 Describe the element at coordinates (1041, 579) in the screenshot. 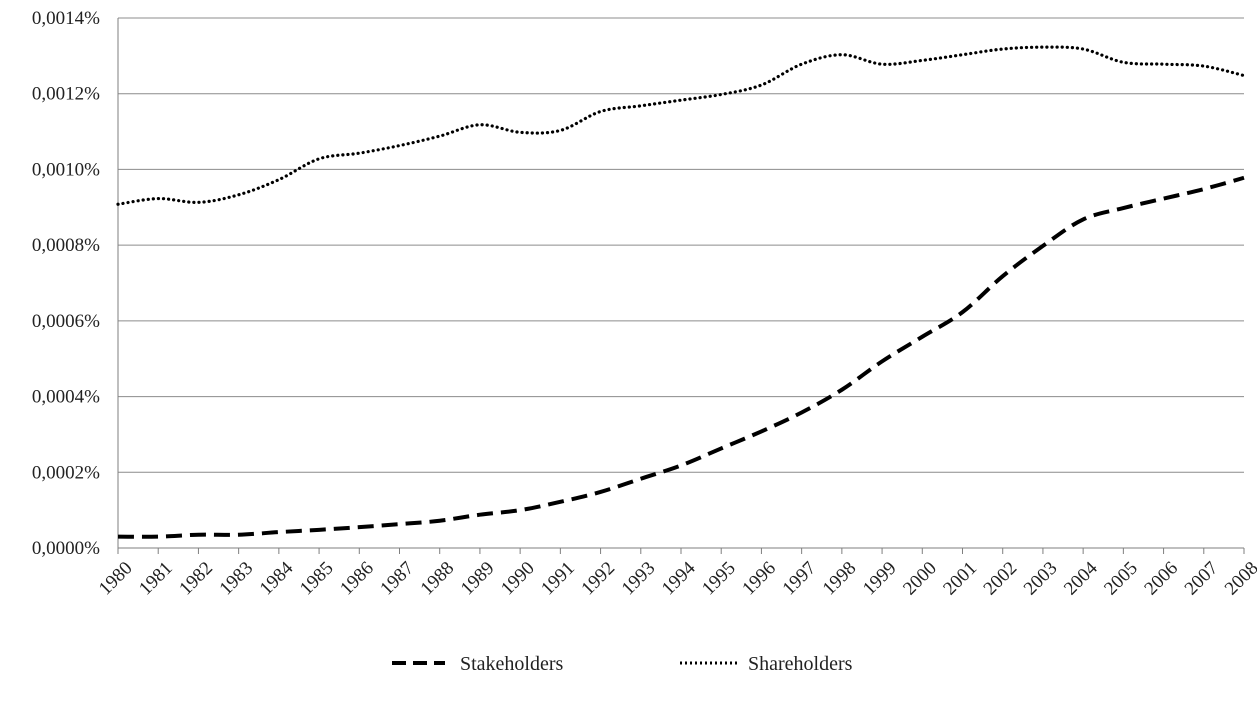

I see `x-tick-label: 2003` at that location.